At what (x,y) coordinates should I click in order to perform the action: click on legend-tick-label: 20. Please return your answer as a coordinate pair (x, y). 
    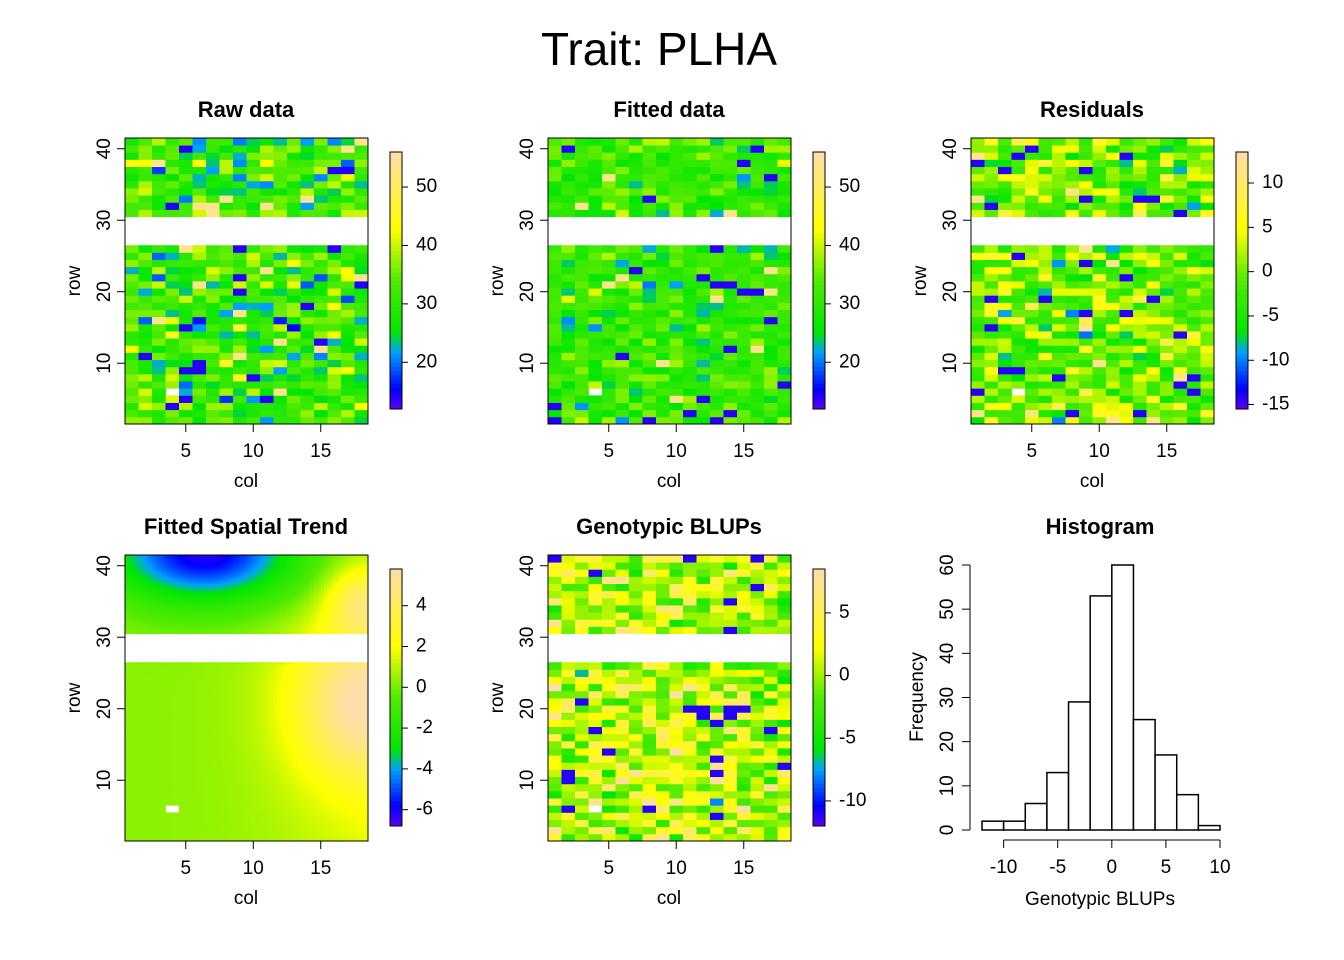
    Looking at the image, I should click on (849, 361).